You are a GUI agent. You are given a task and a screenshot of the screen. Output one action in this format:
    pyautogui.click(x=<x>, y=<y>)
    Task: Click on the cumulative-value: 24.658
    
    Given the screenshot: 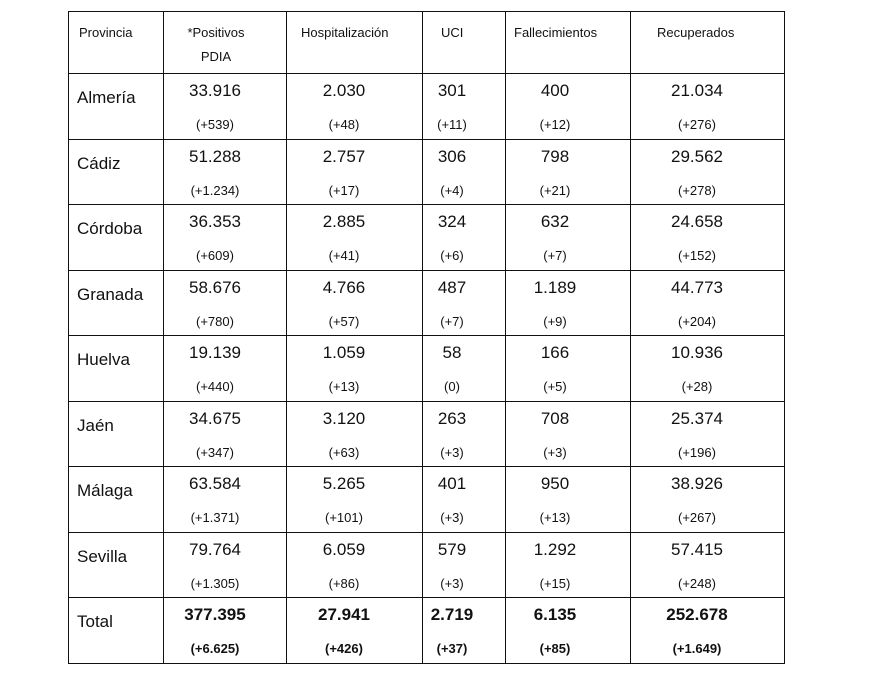 What is the action you would take?
    pyautogui.click(x=697, y=221)
    